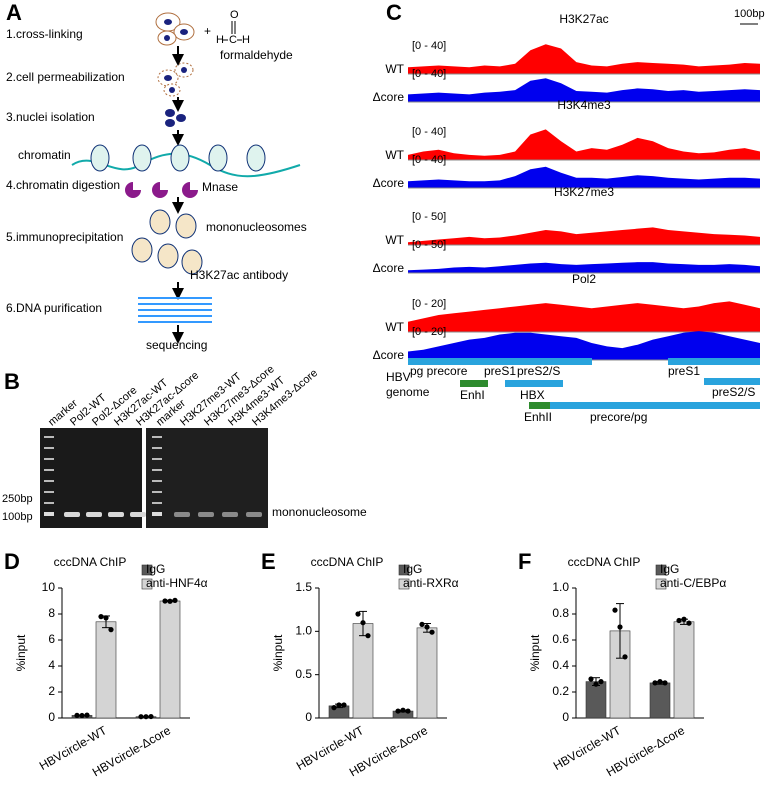 The height and width of the screenshot is (790, 771). Describe the element at coordinates (176, 345) in the screenshot. I see `label: sequencing` at that location.